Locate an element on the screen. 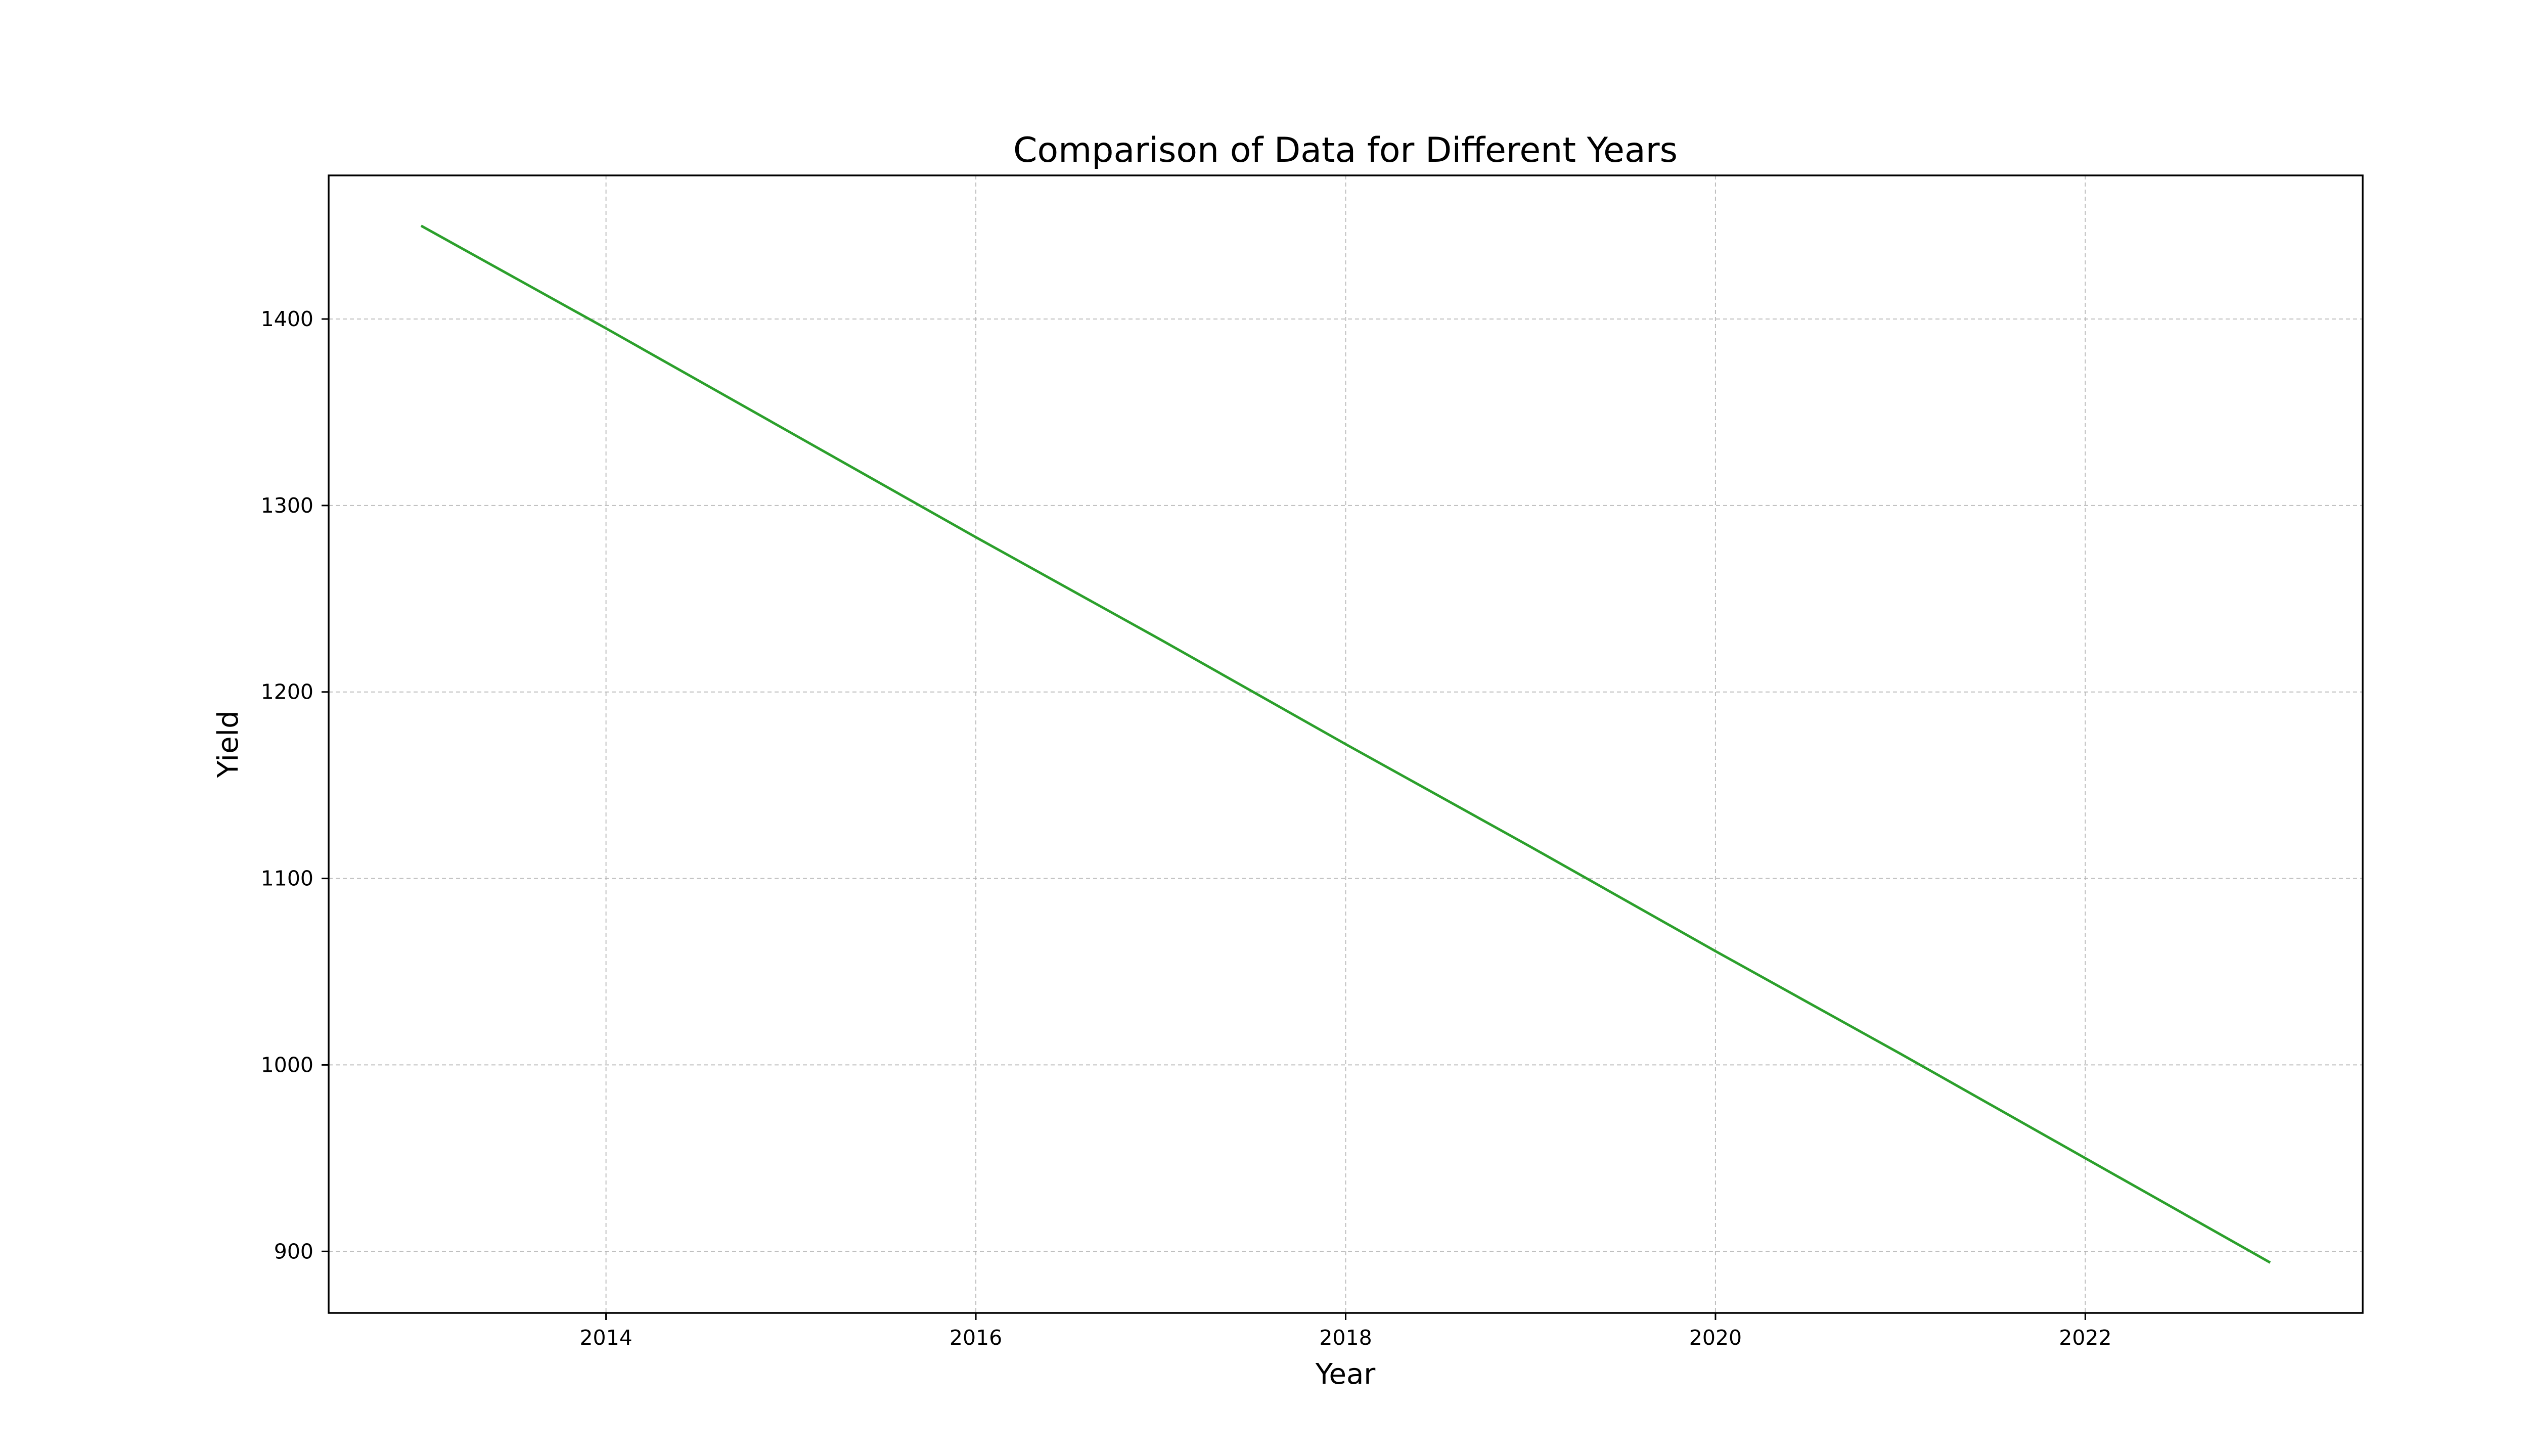 This screenshot has width=2528, height=1456. x-tick-label: 2022 is located at coordinates (2085, 1338).